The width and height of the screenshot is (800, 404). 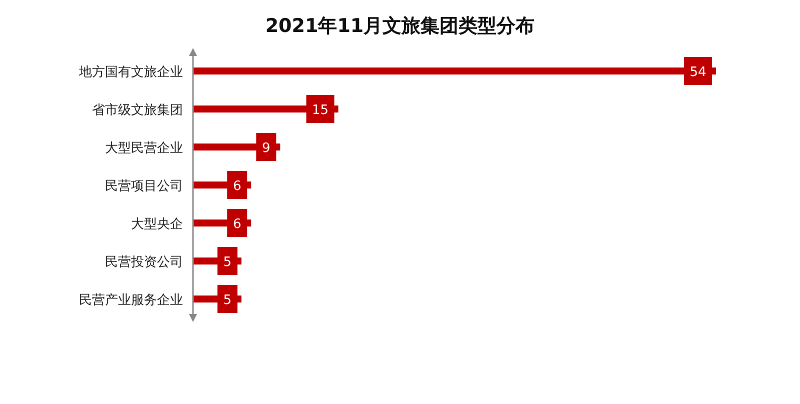 I want to click on y-tick-label: 省市级文旅集团, so click(x=137, y=110).